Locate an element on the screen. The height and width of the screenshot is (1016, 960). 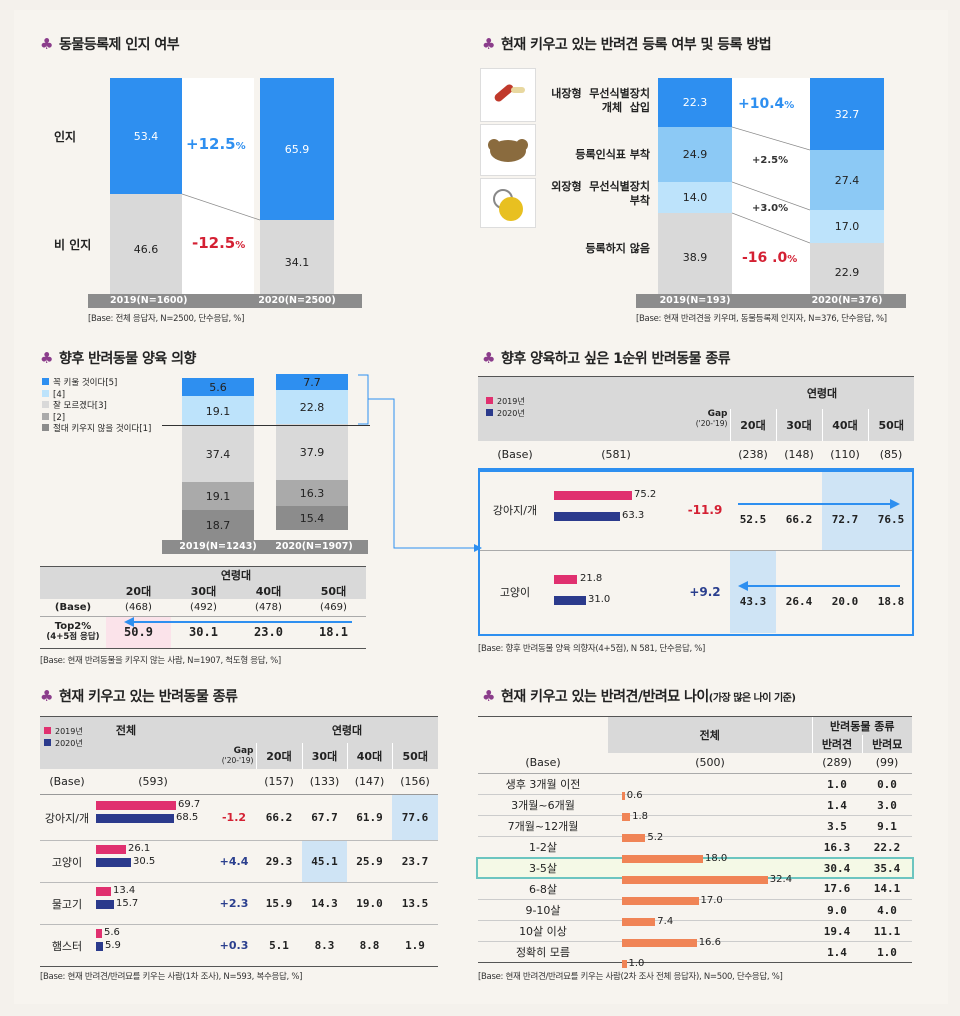
p2-row-label: 외장형 무선식별장치 부착 is located at coordinates (600, 193).